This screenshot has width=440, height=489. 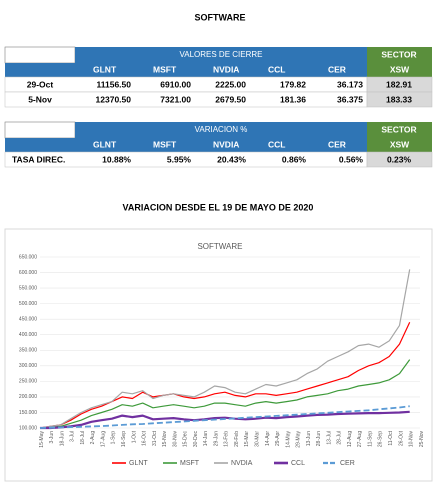 I want to click on header-left, so click(x=40, y=70).